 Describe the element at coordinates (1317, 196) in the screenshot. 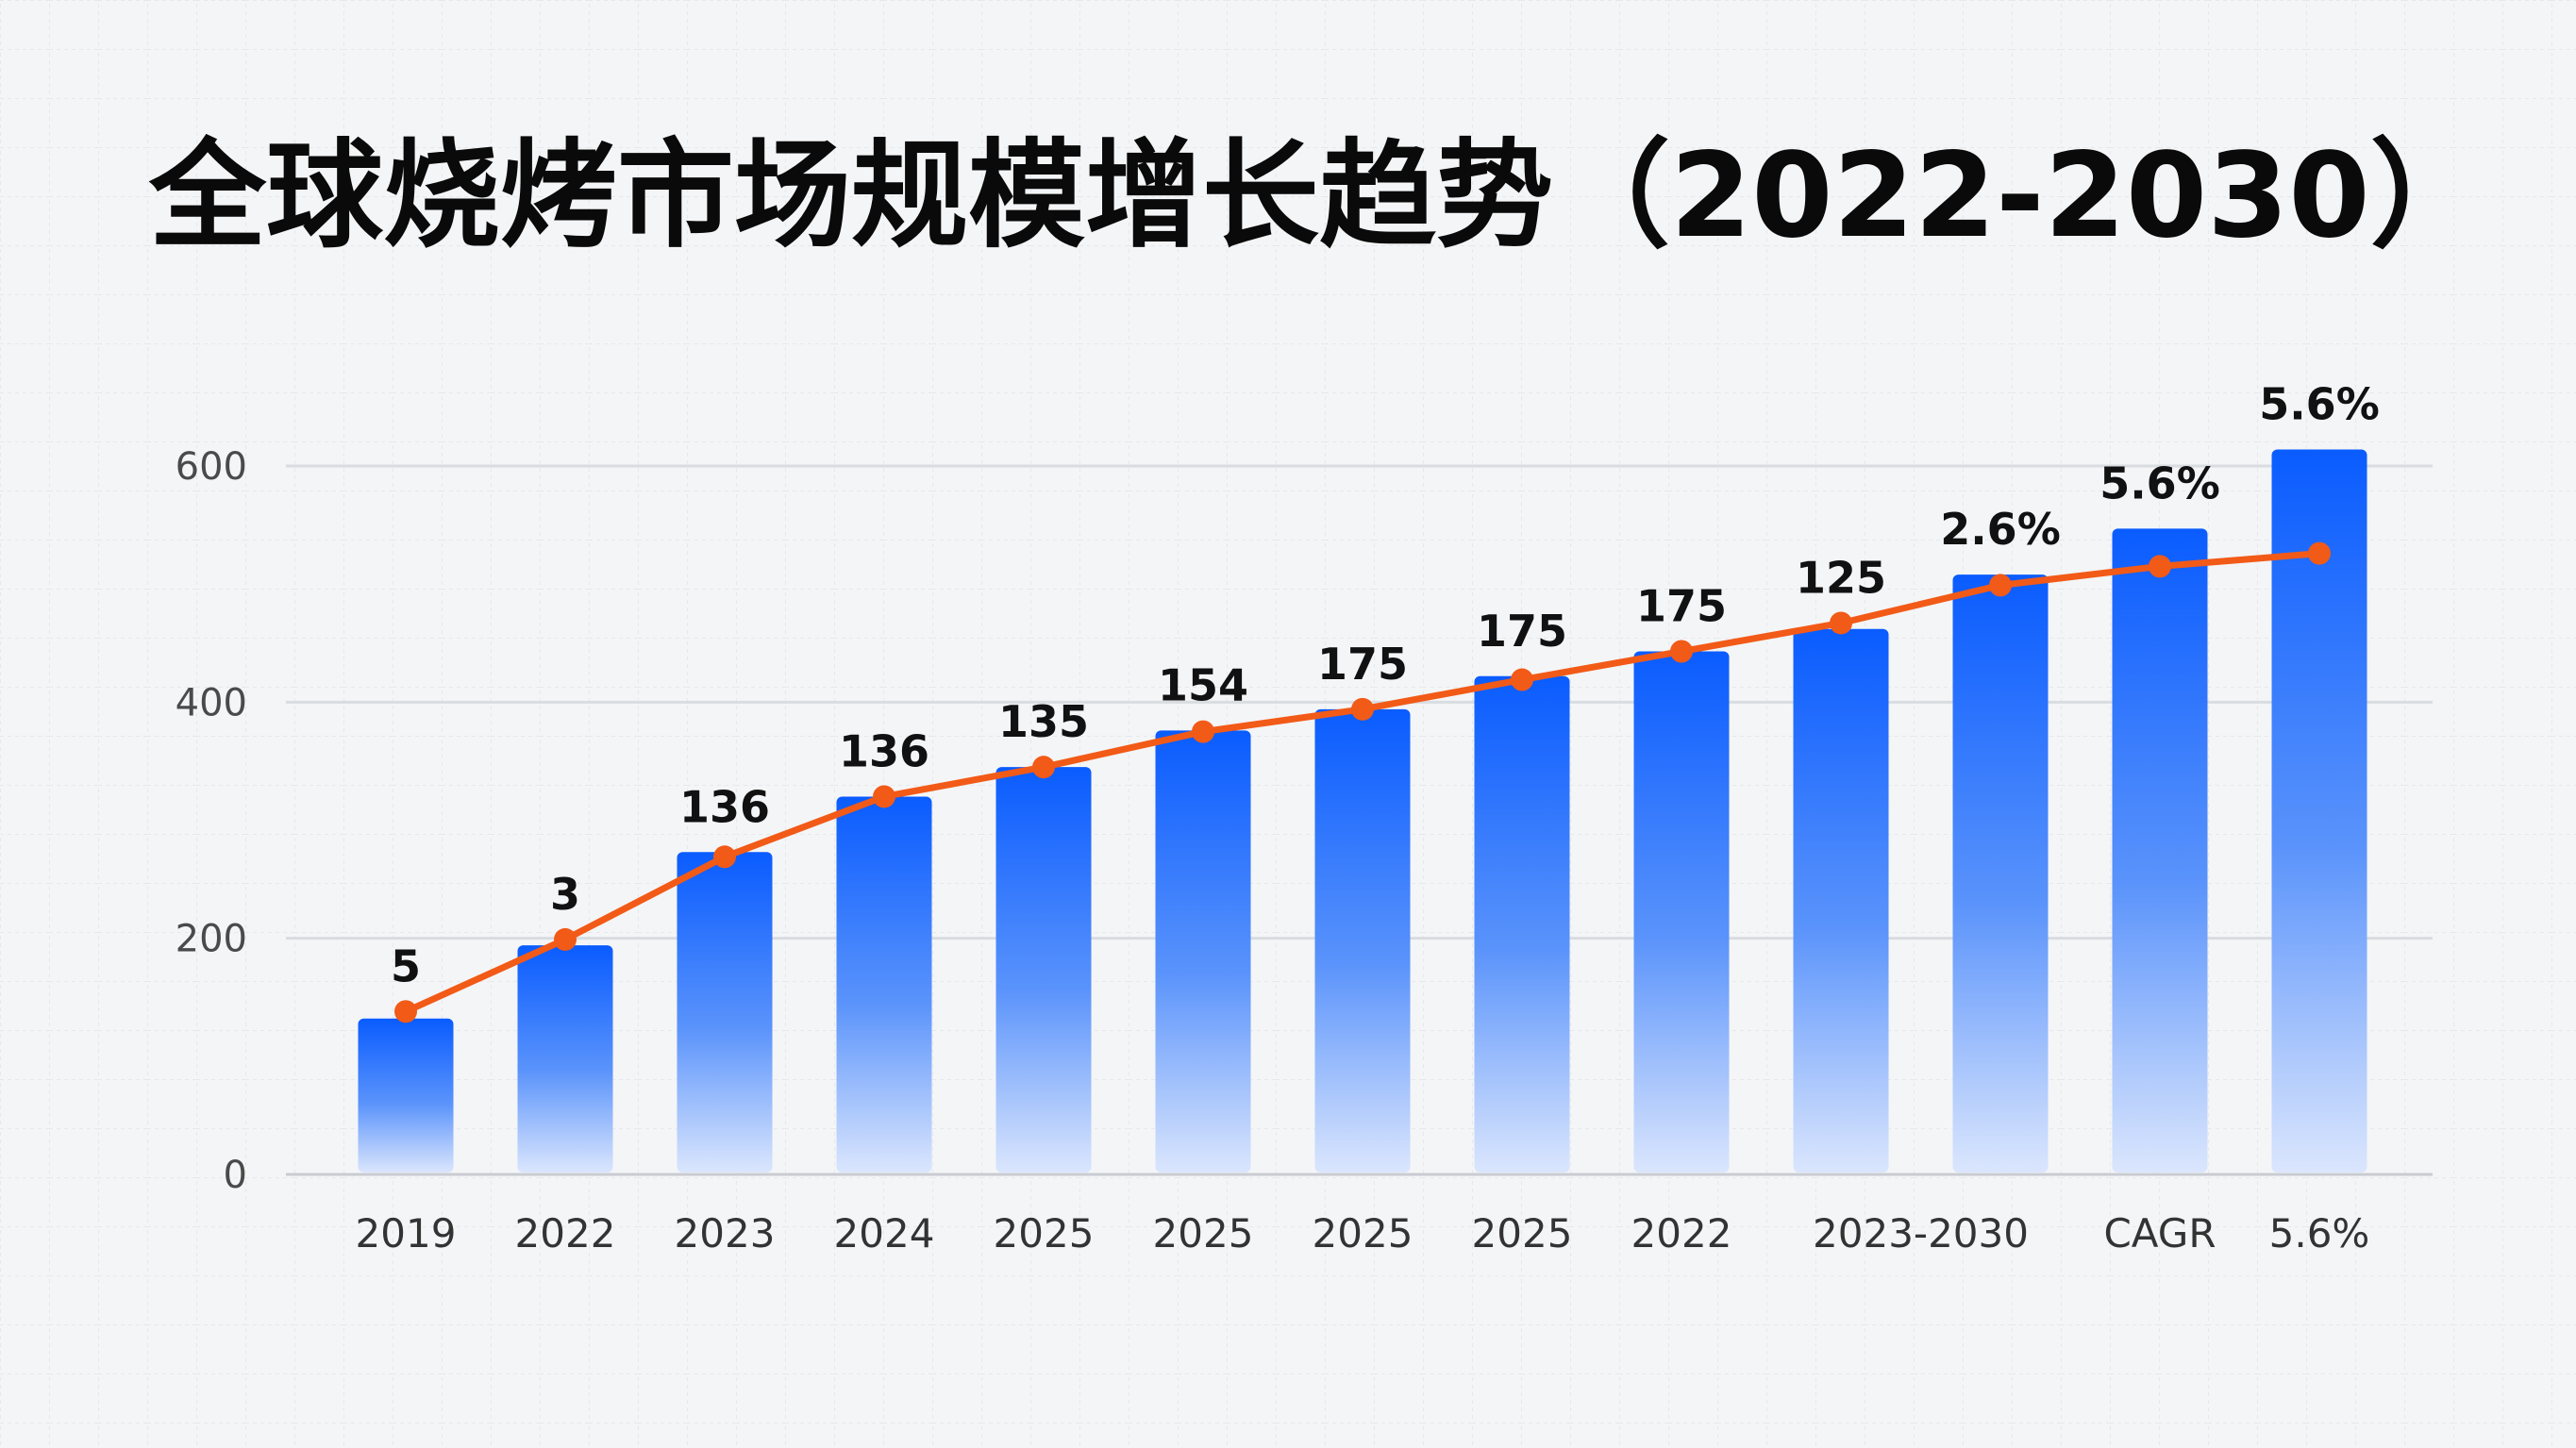

I see `chart-title: 全球烧烤市场规模增长趋势（2022-2030）` at that location.